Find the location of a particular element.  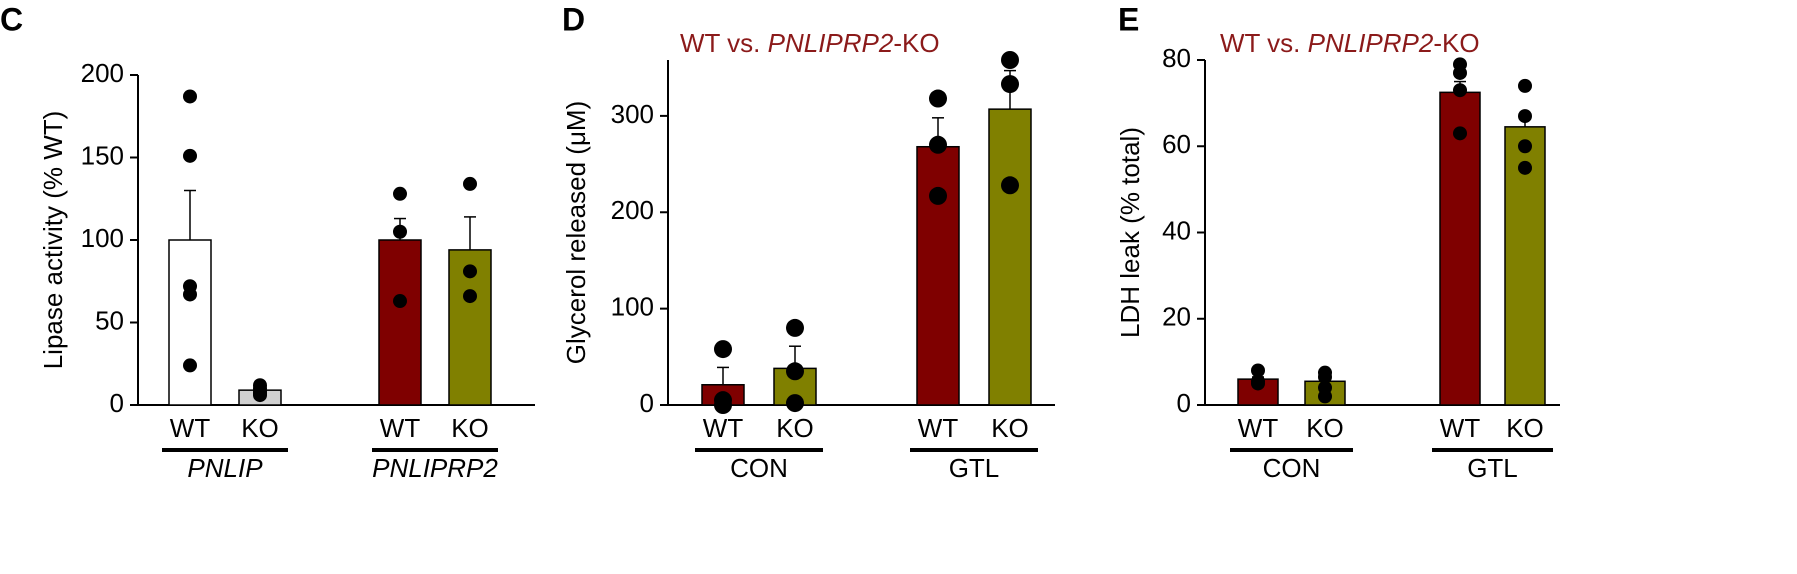

y-tick-label: 20 is located at coordinates (1176, 317).